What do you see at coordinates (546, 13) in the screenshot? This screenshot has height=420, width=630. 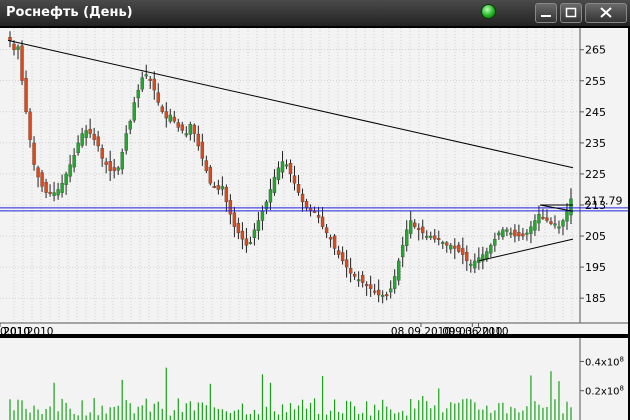 I see `minimize-button` at bounding box center [546, 13].